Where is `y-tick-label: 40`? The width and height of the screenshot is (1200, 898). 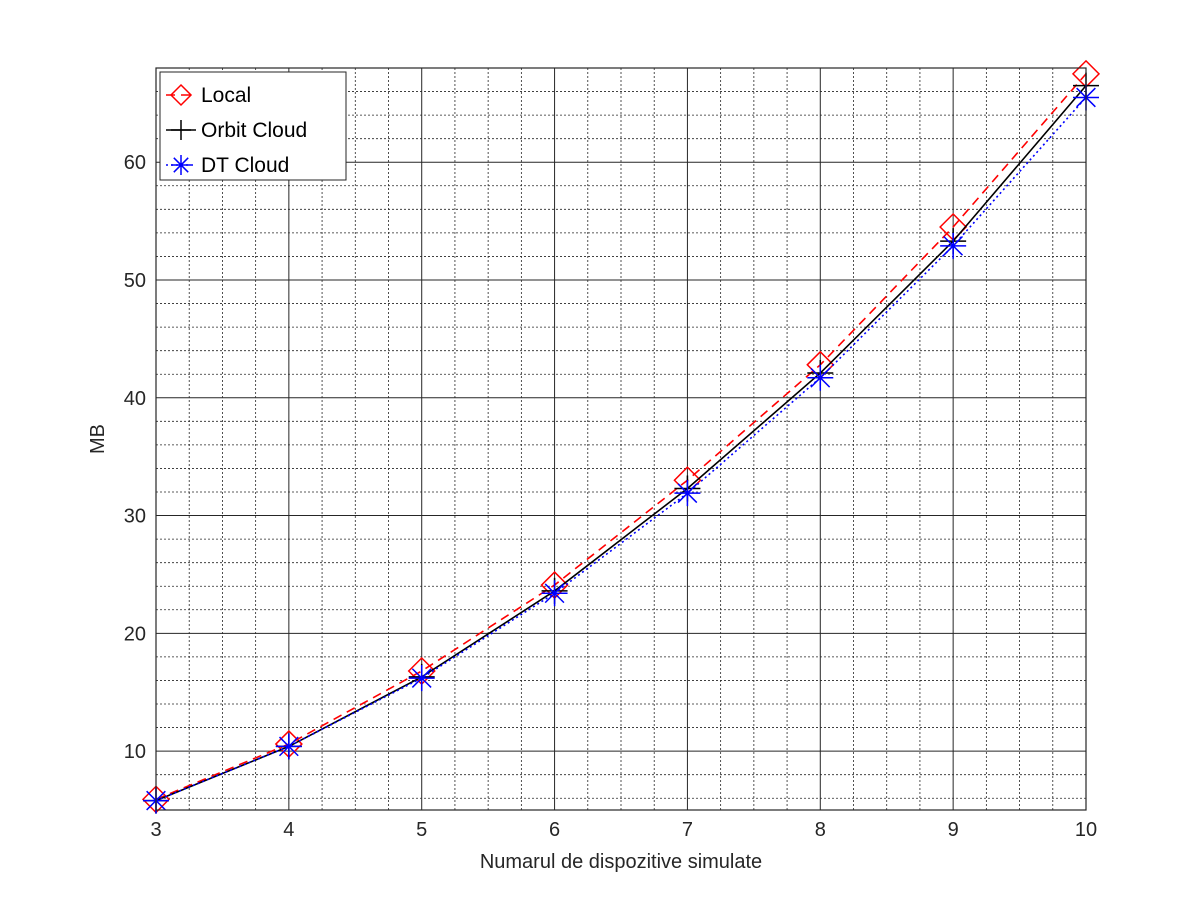
y-tick-label: 40 is located at coordinates (135, 399).